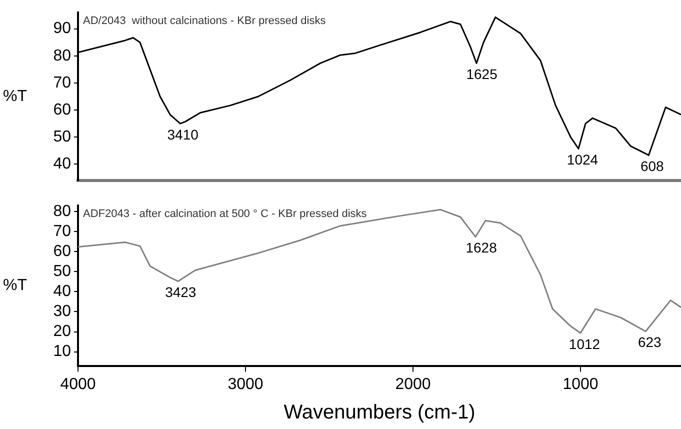  Describe the element at coordinates (78, 384) in the screenshot. I see `x-tick-label: 4000` at that location.